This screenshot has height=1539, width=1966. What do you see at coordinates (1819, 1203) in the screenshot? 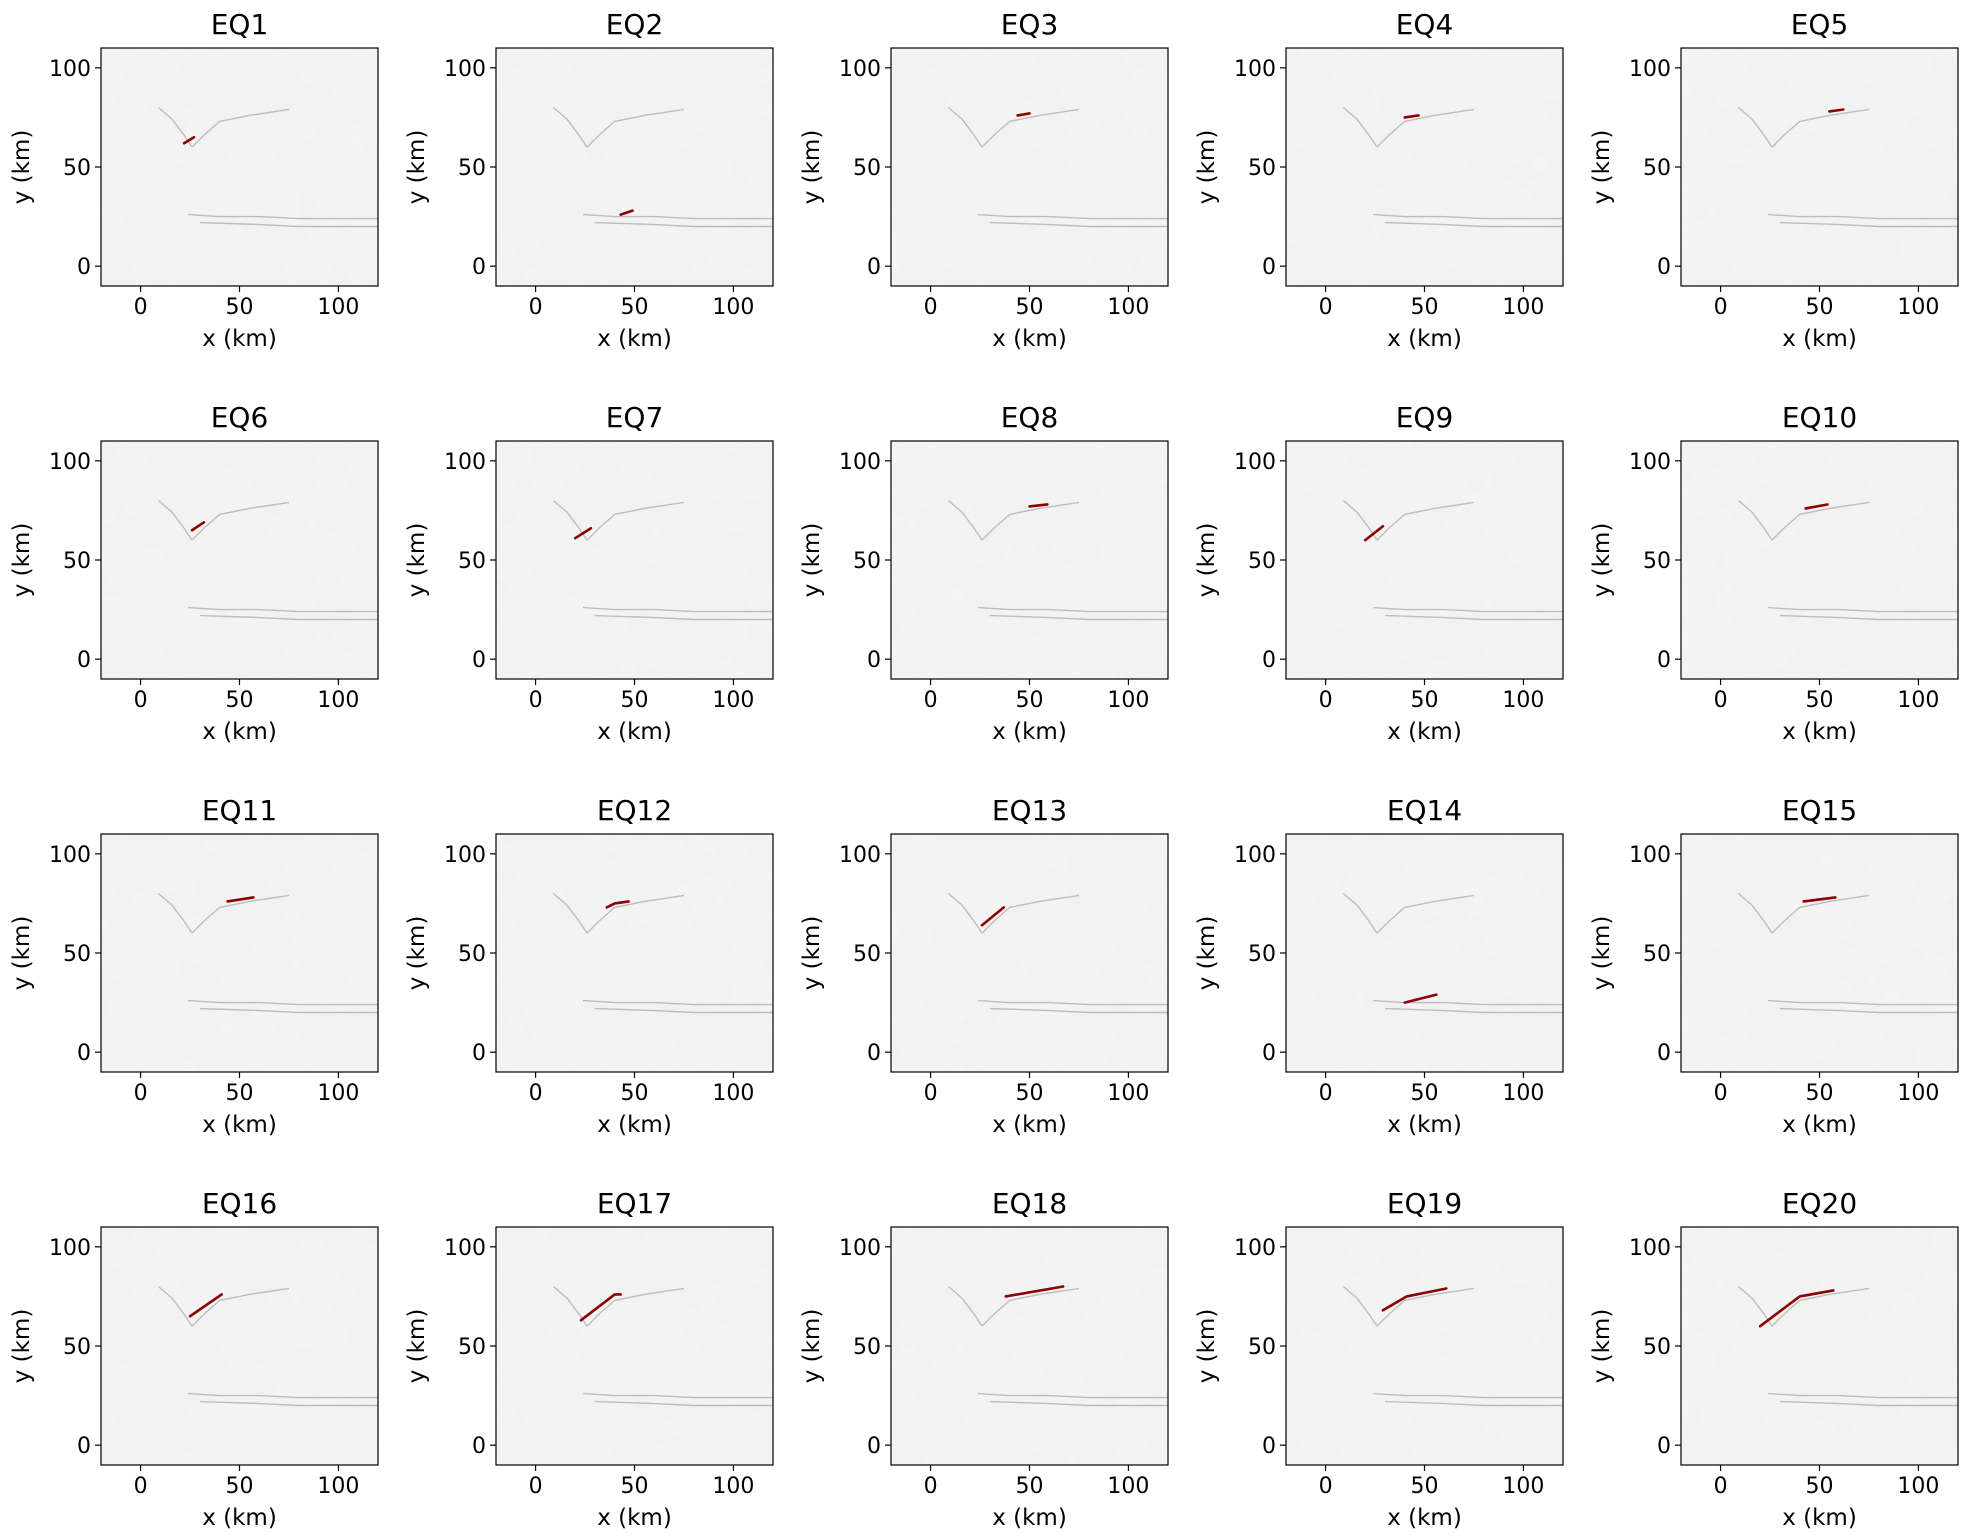
I see `panel-title: EQ20` at bounding box center [1819, 1203].